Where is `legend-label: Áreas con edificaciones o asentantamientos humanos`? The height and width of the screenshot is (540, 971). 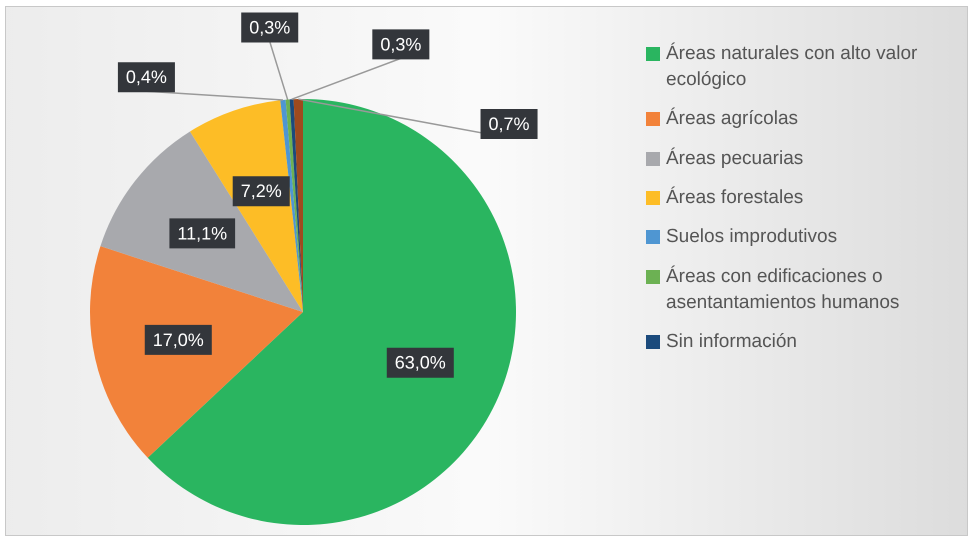
legend-label: Áreas con edificaciones o asentantamientos humanos is located at coordinates (783, 289).